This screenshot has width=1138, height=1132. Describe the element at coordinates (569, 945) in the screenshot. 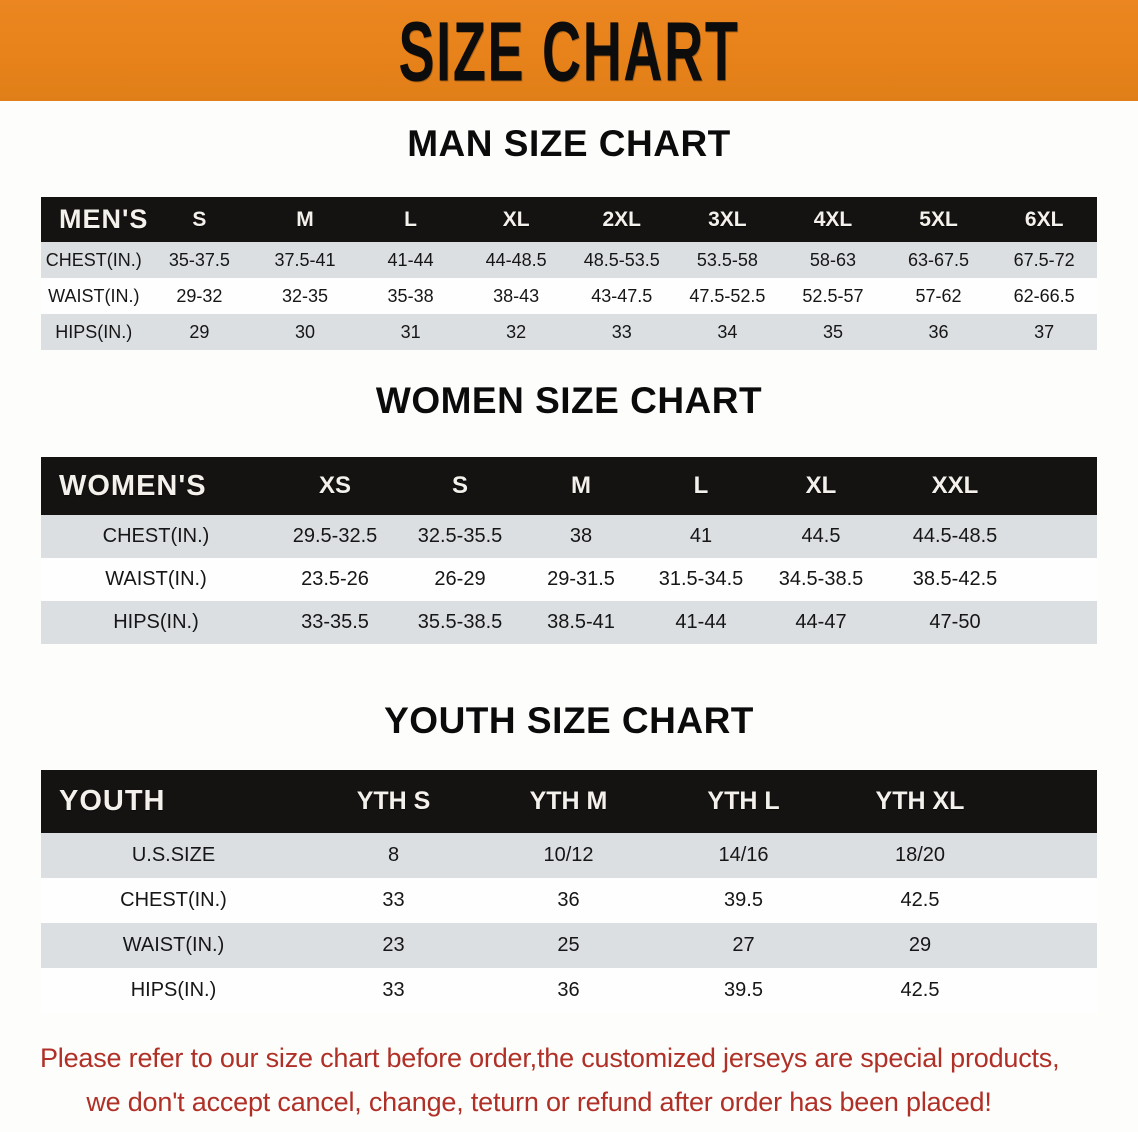

I see `table-row: WAIST(IN.) 23 25 27 29` at that location.